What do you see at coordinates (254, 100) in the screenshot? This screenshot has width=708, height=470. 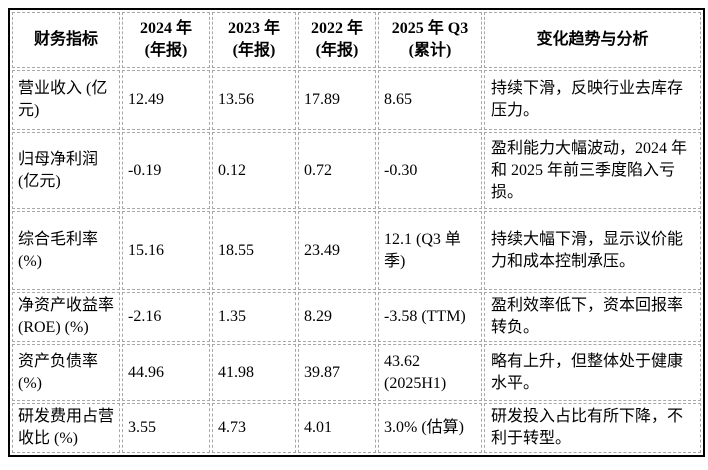 I see `value-cell-2023: 13.56` at bounding box center [254, 100].